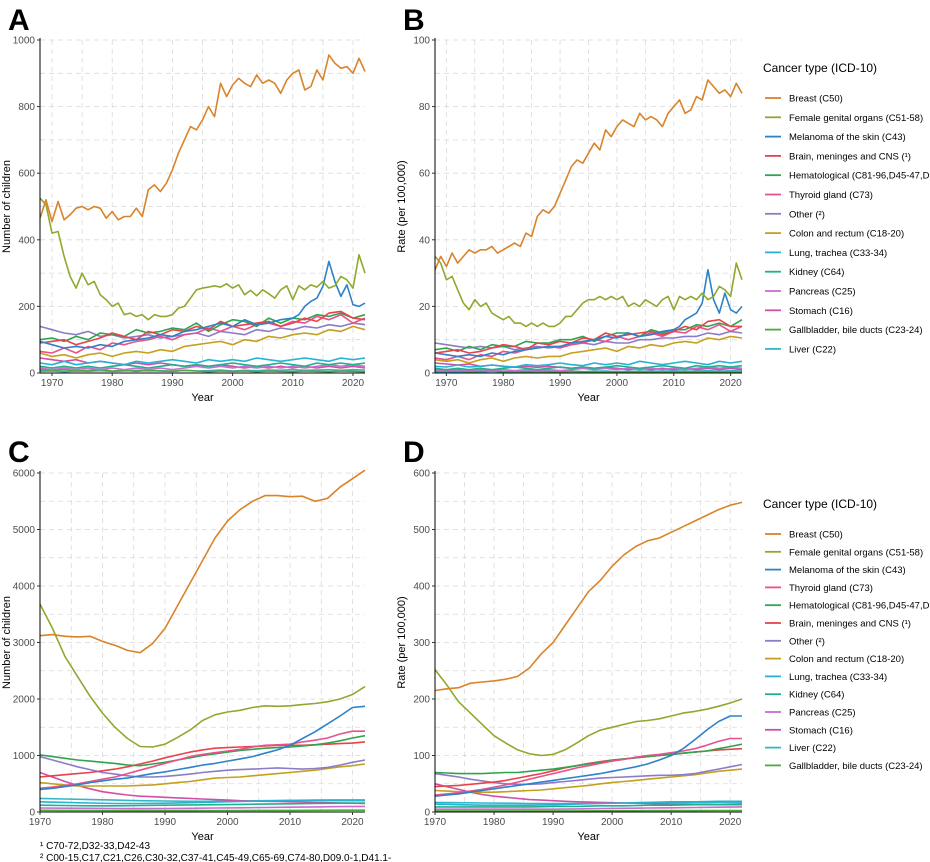 Image resolution: width=930 pixels, height=862 pixels. What do you see at coordinates (26, 107) in the screenshot?
I see `y-tick-label: 800` at bounding box center [26, 107].